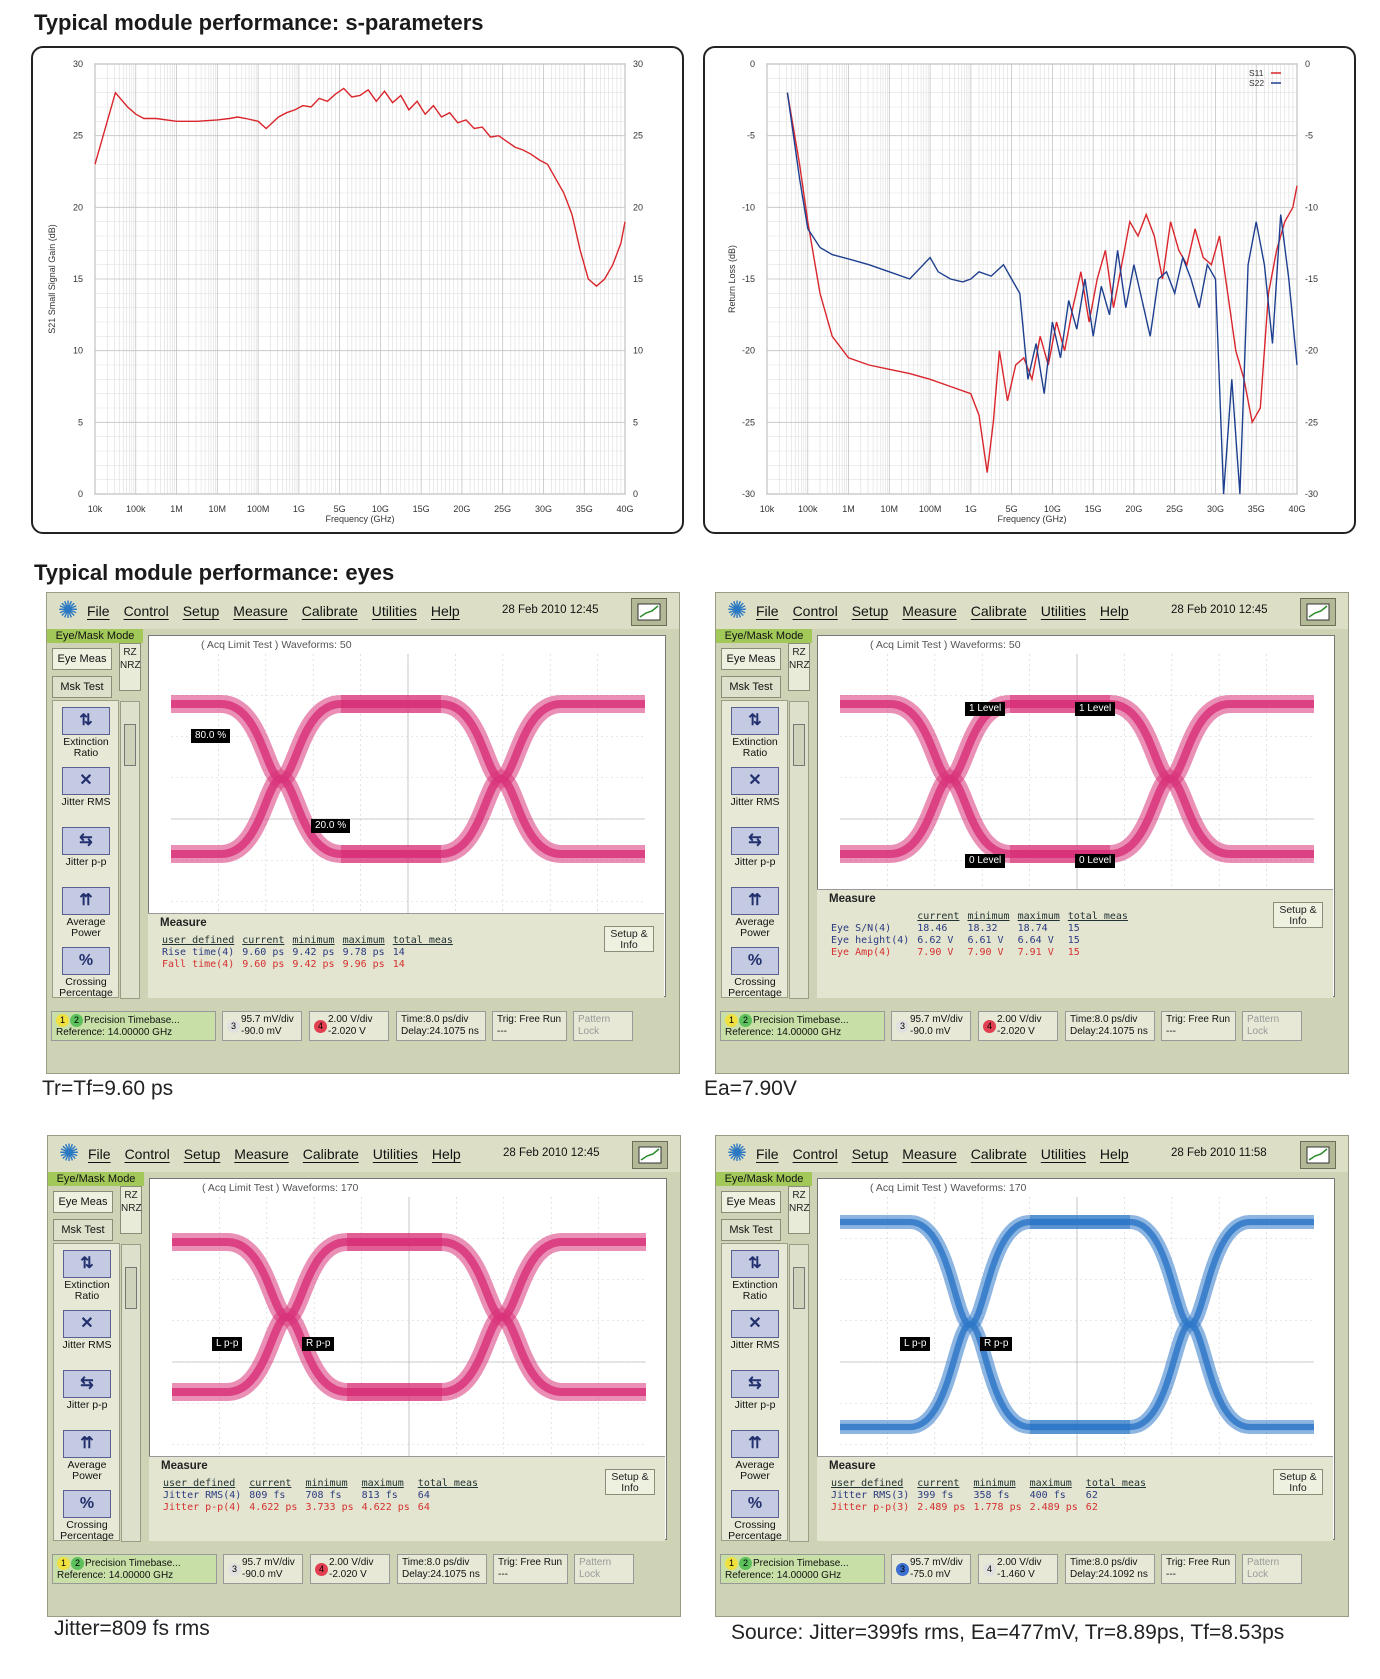 This screenshot has height=1679, width=1380. What do you see at coordinates (931, 1569) in the screenshot?
I see `channel-3-box: 3 95.7 mV/div -75.0 mV` at bounding box center [931, 1569].